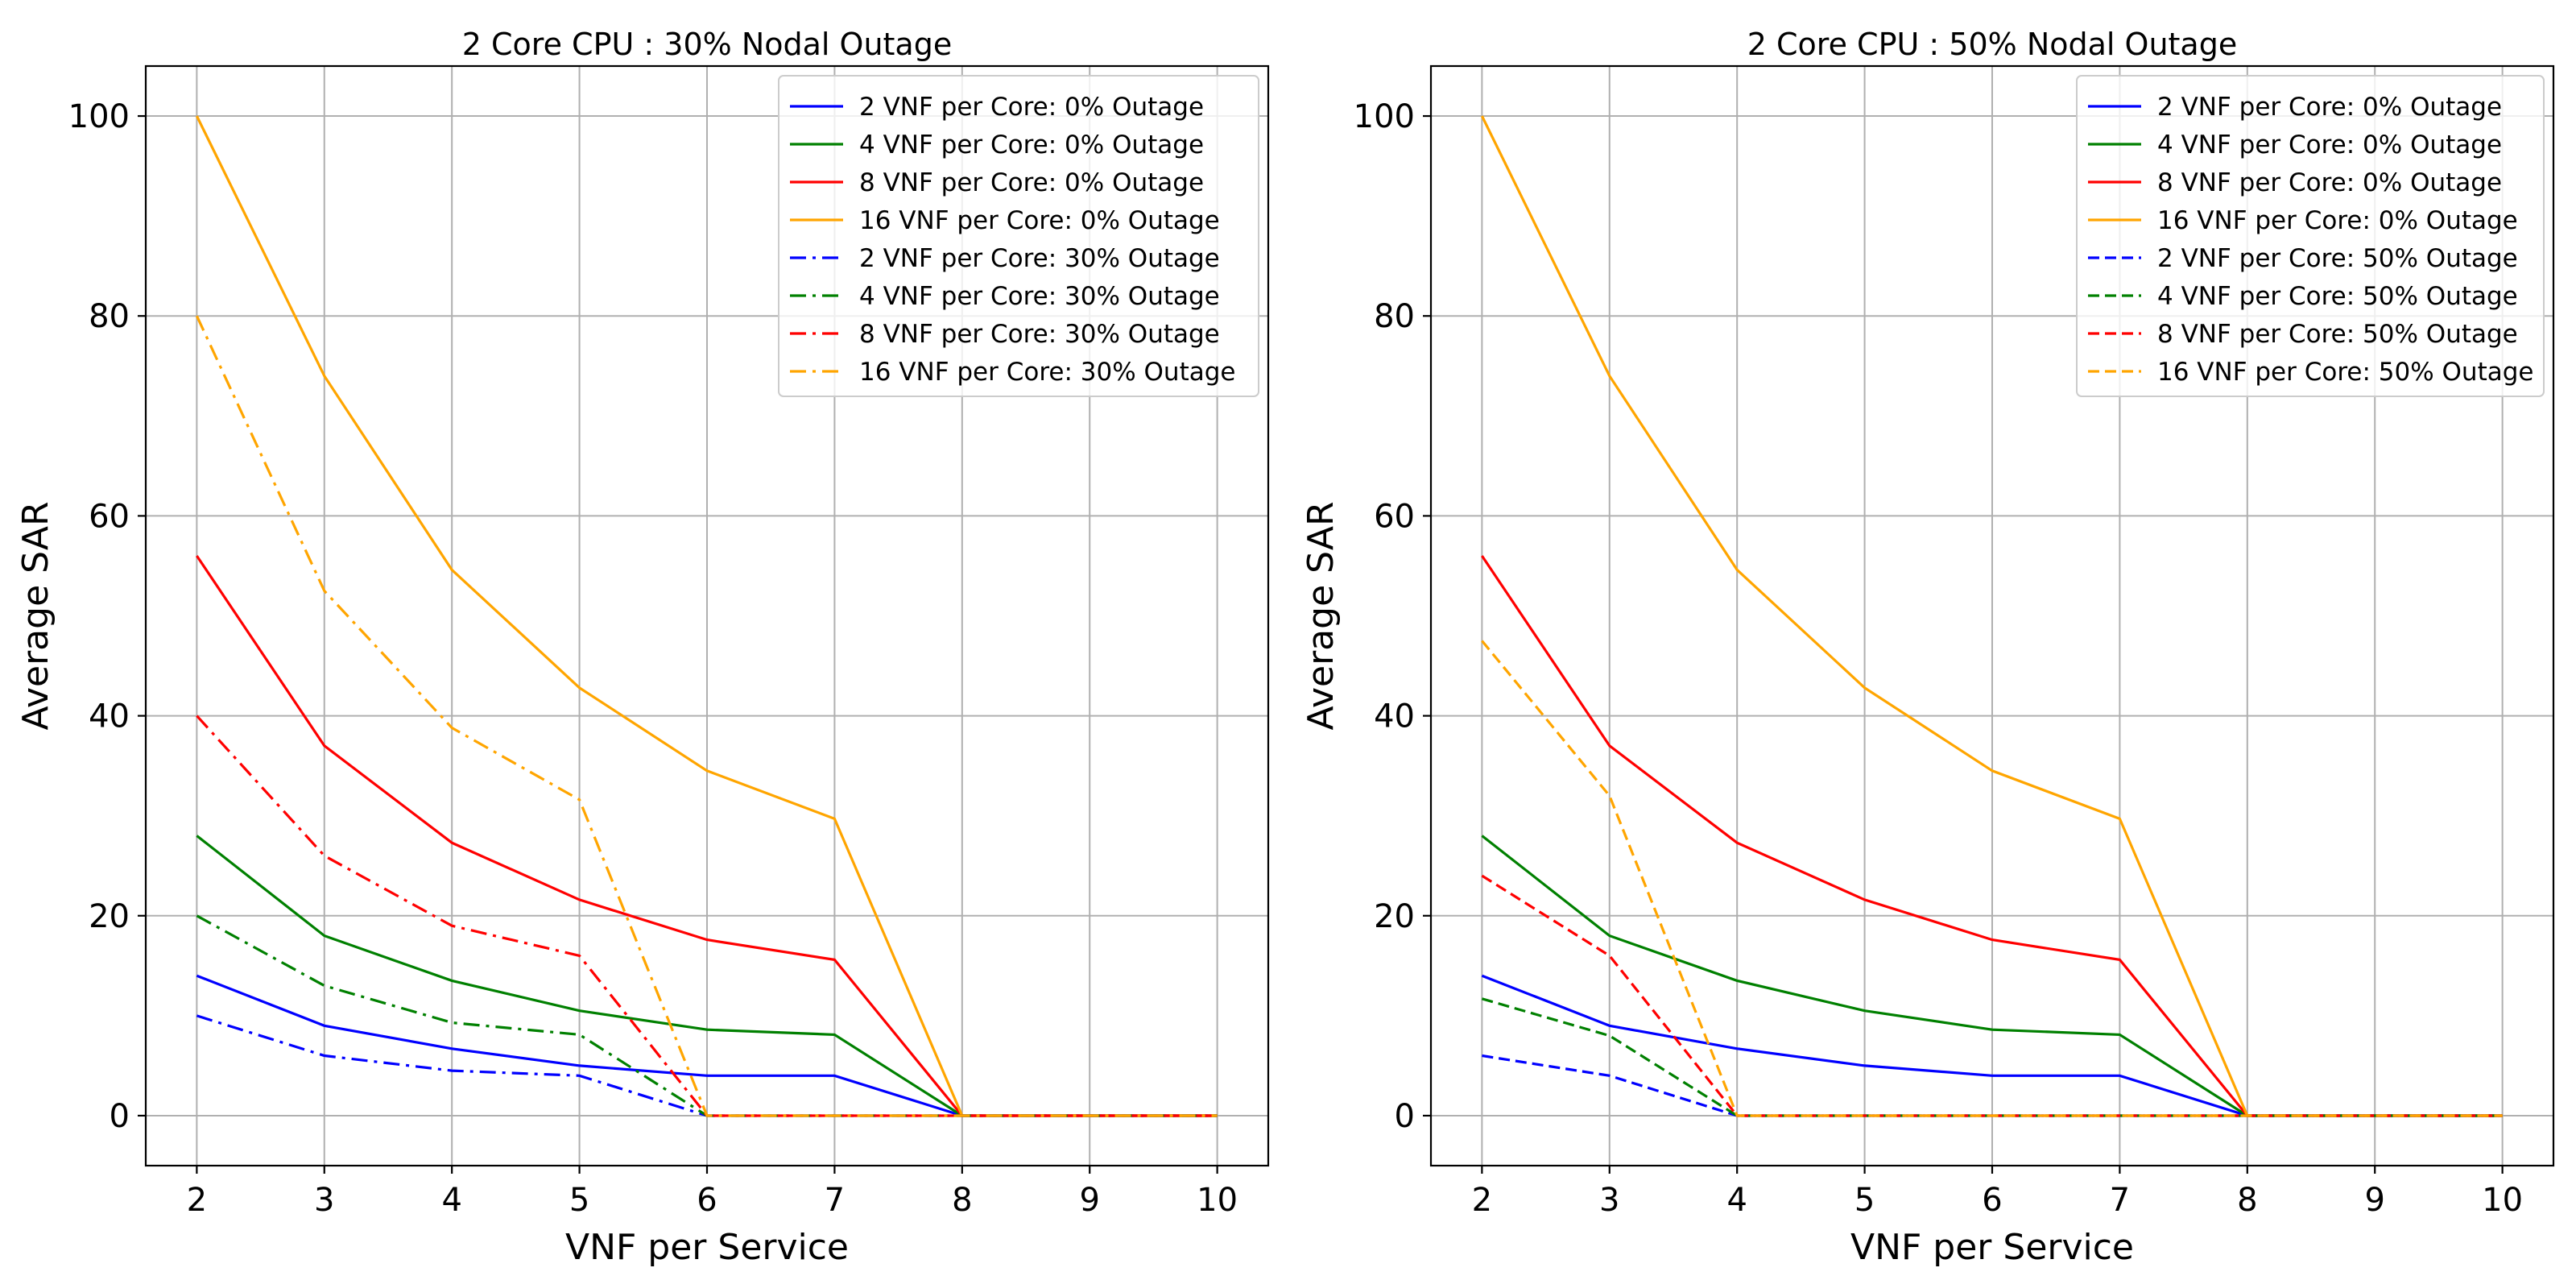  What do you see at coordinates (2338, 259) in the screenshot?
I see `legend-label: 2 VNF per Core: 50% Outage` at bounding box center [2338, 259].